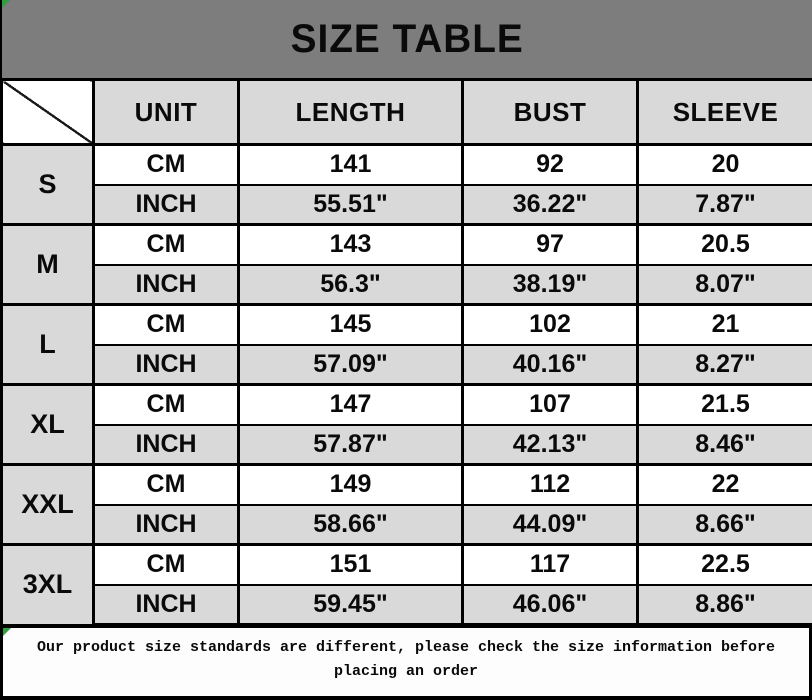  I want to click on size-label-cell: 3XL, so click(48, 585).